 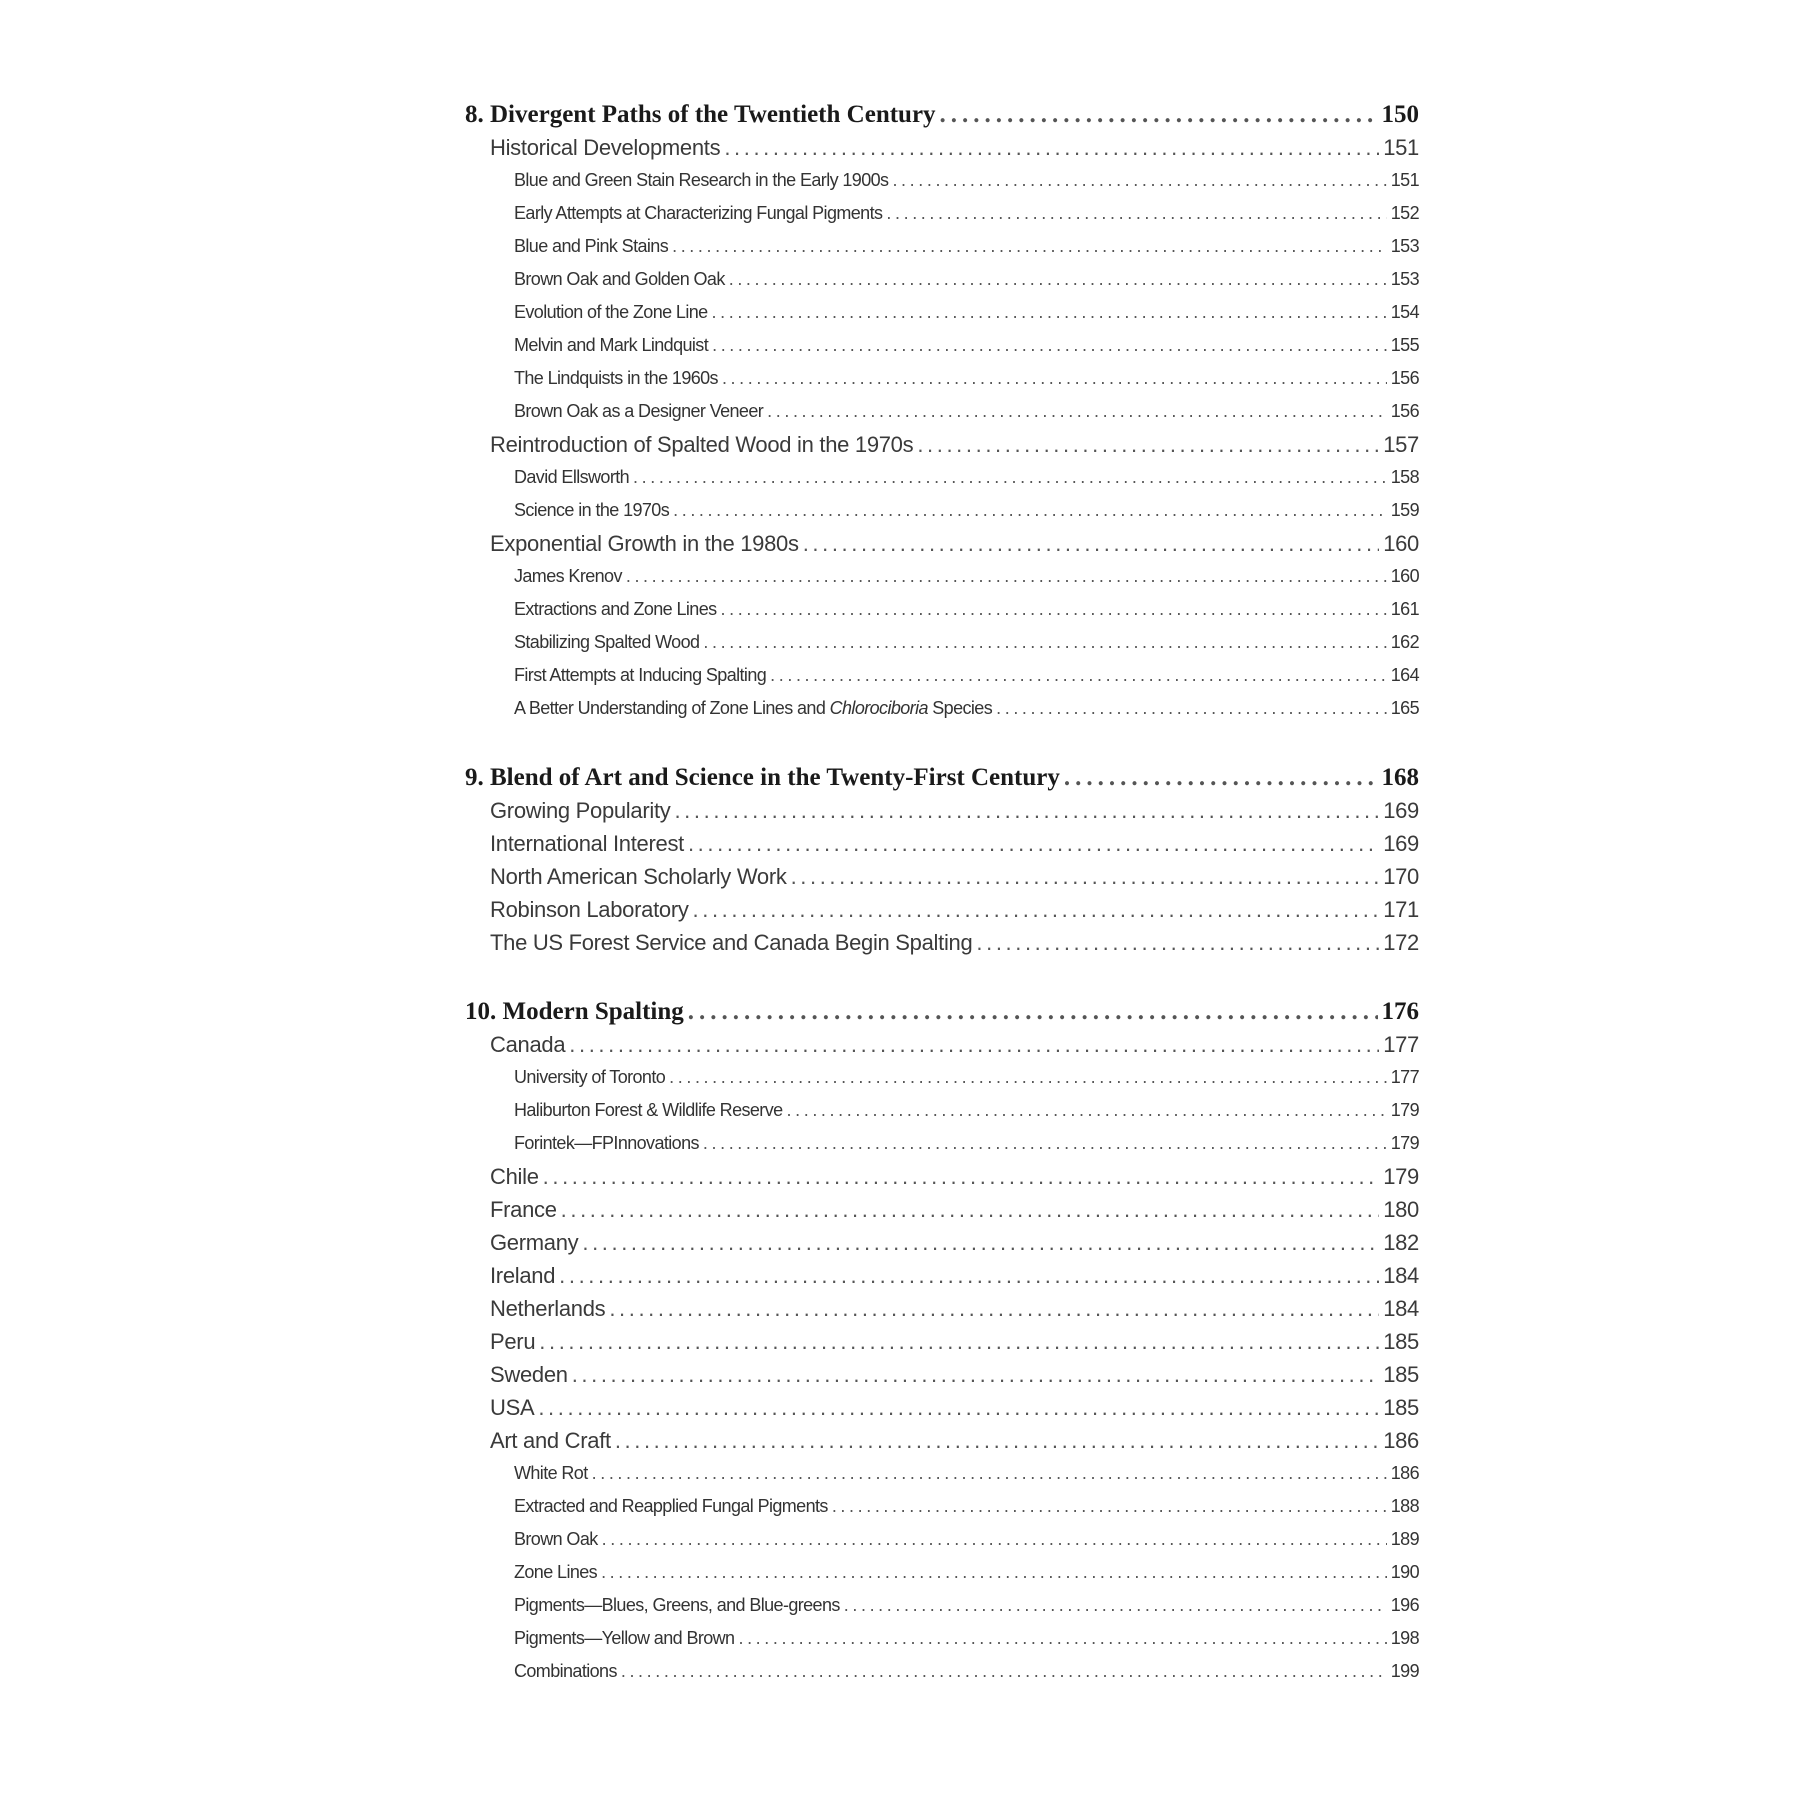 I want to click on entry-title-text: North American Scholarly Work, so click(x=638, y=876).